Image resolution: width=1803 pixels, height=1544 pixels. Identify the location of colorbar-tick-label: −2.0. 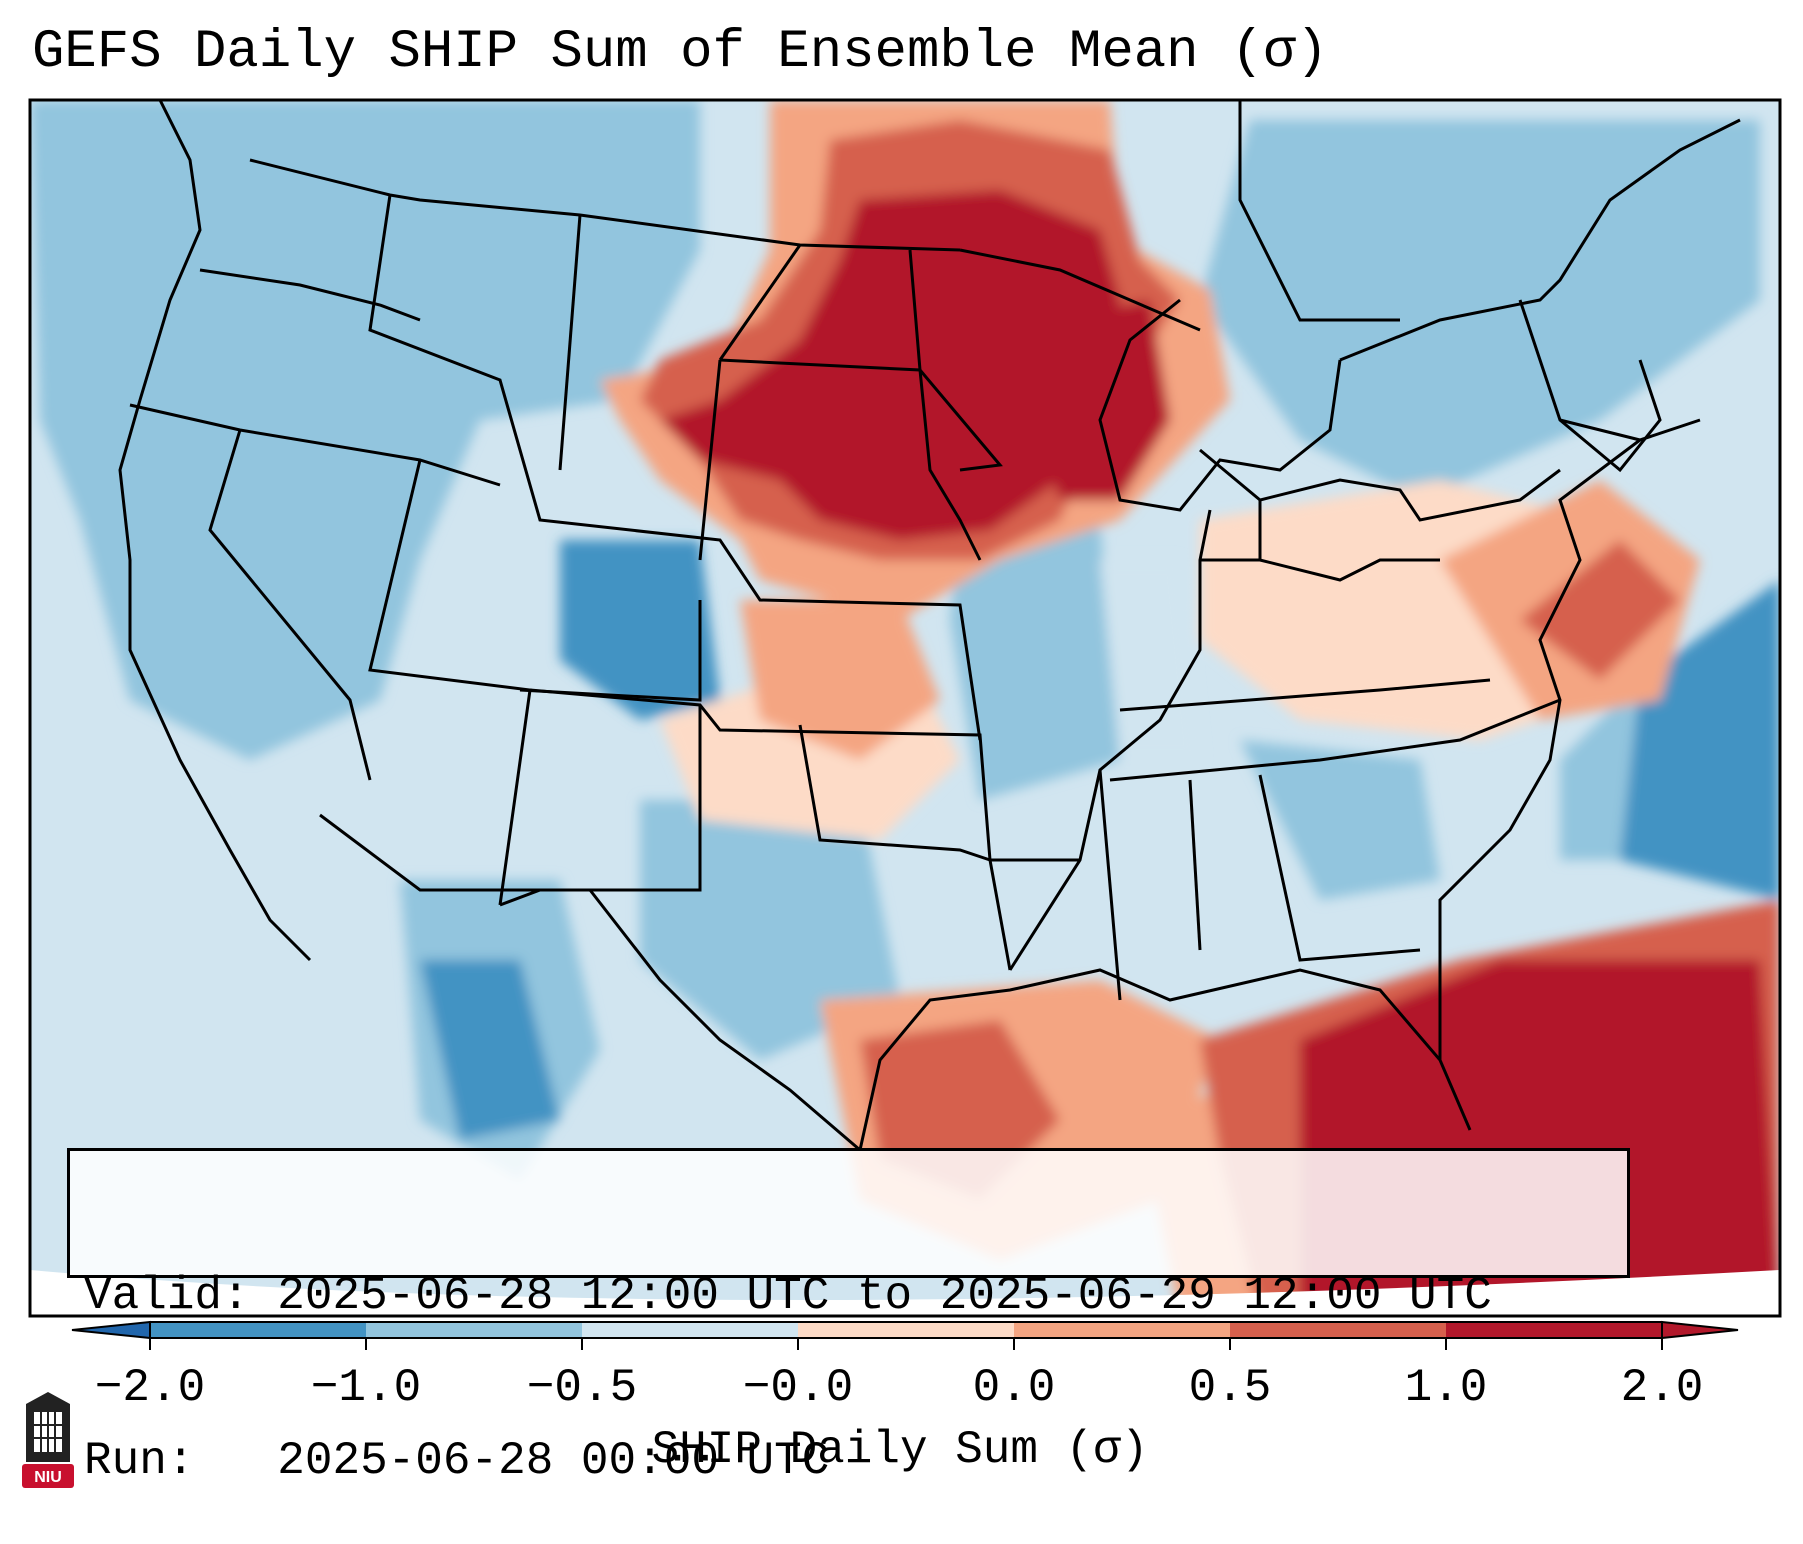
(150, 1388).